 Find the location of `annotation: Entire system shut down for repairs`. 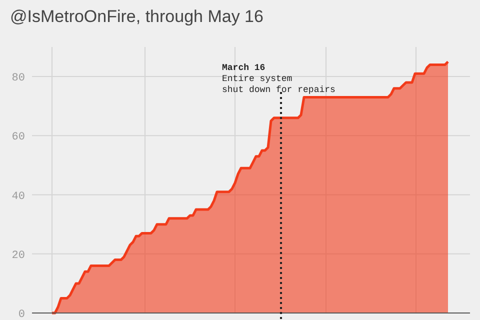

annotation: Entire system shut down for repairs is located at coordinates (279, 84).